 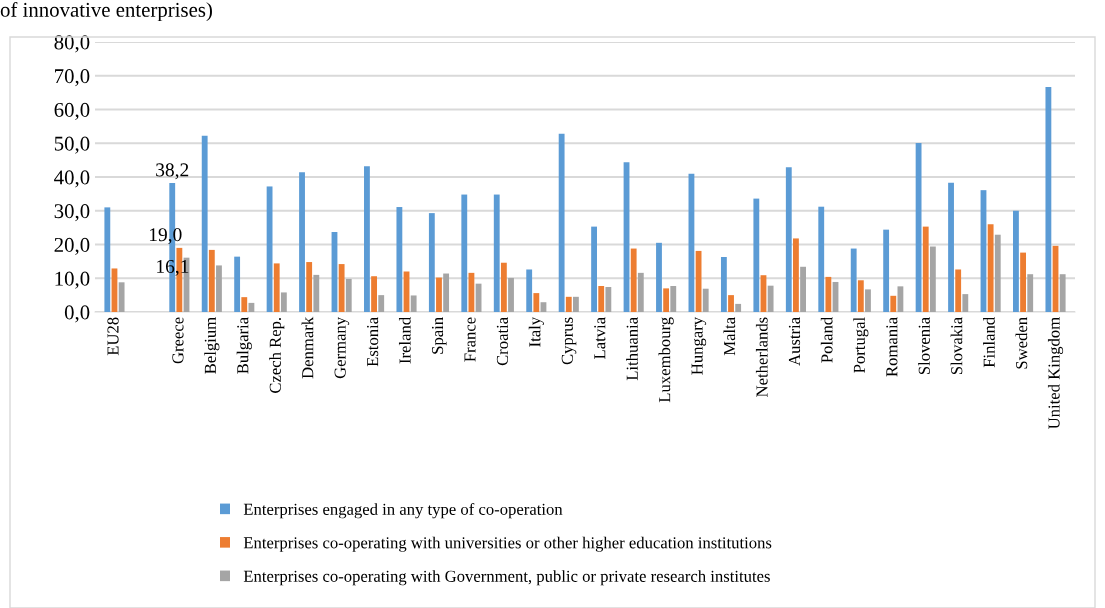 I want to click on y-tick-label: 80,0, so click(x=72, y=44).